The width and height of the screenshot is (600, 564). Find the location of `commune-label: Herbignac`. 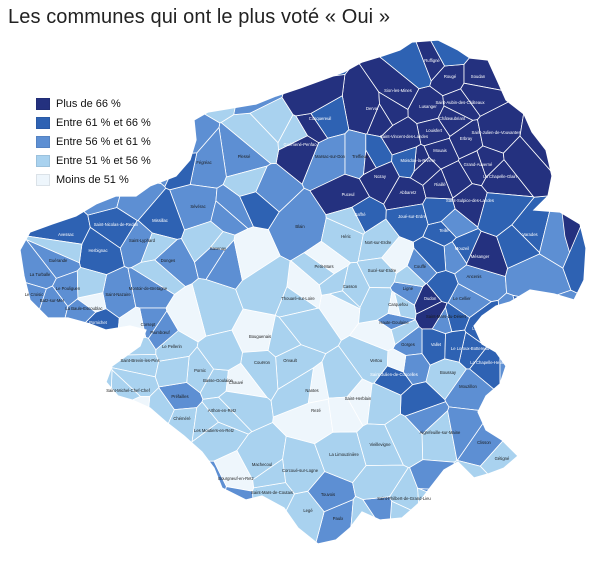

commune-label: Herbignac is located at coordinates (97, 250).